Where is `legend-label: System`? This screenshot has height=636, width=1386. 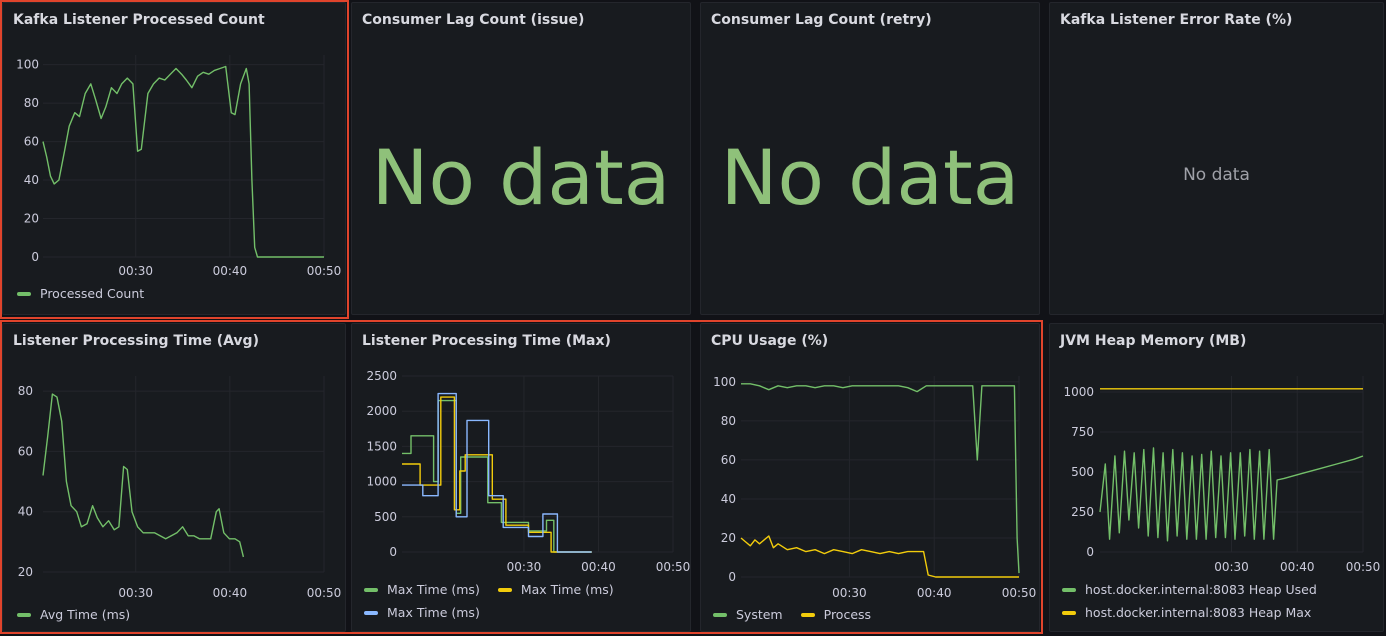
legend-label: System is located at coordinates (759, 614).